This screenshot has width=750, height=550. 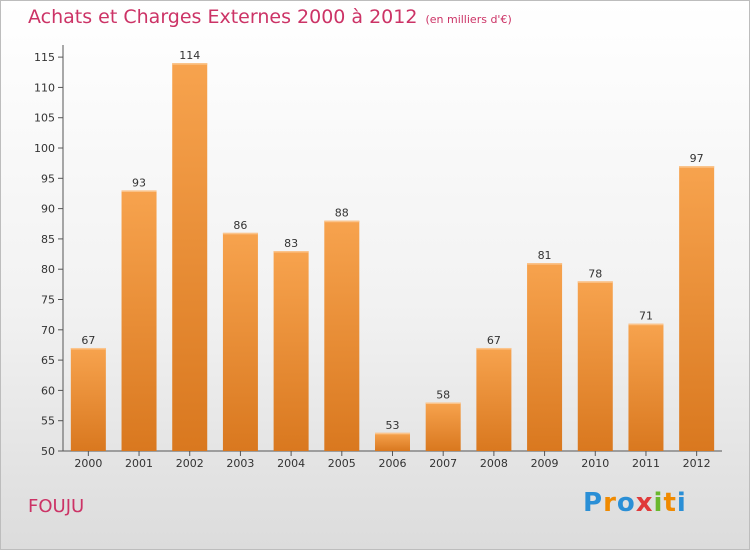 What do you see at coordinates (48, 178) in the screenshot?
I see `y-tick-label: 95` at bounding box center [48, 178].